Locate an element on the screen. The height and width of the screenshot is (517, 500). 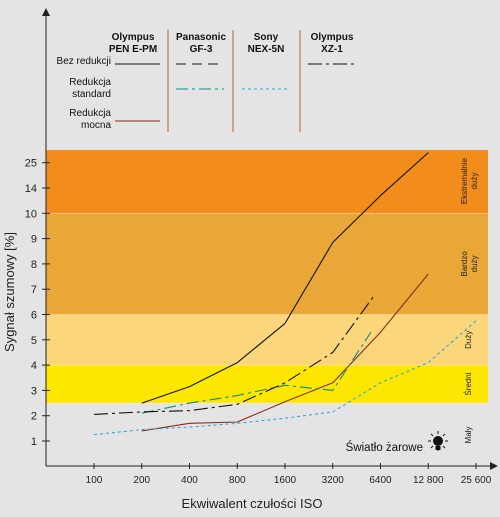
legend-camera-panasonic-gf-3: Panasonic GF-3 is located at coordinates (201, 43).